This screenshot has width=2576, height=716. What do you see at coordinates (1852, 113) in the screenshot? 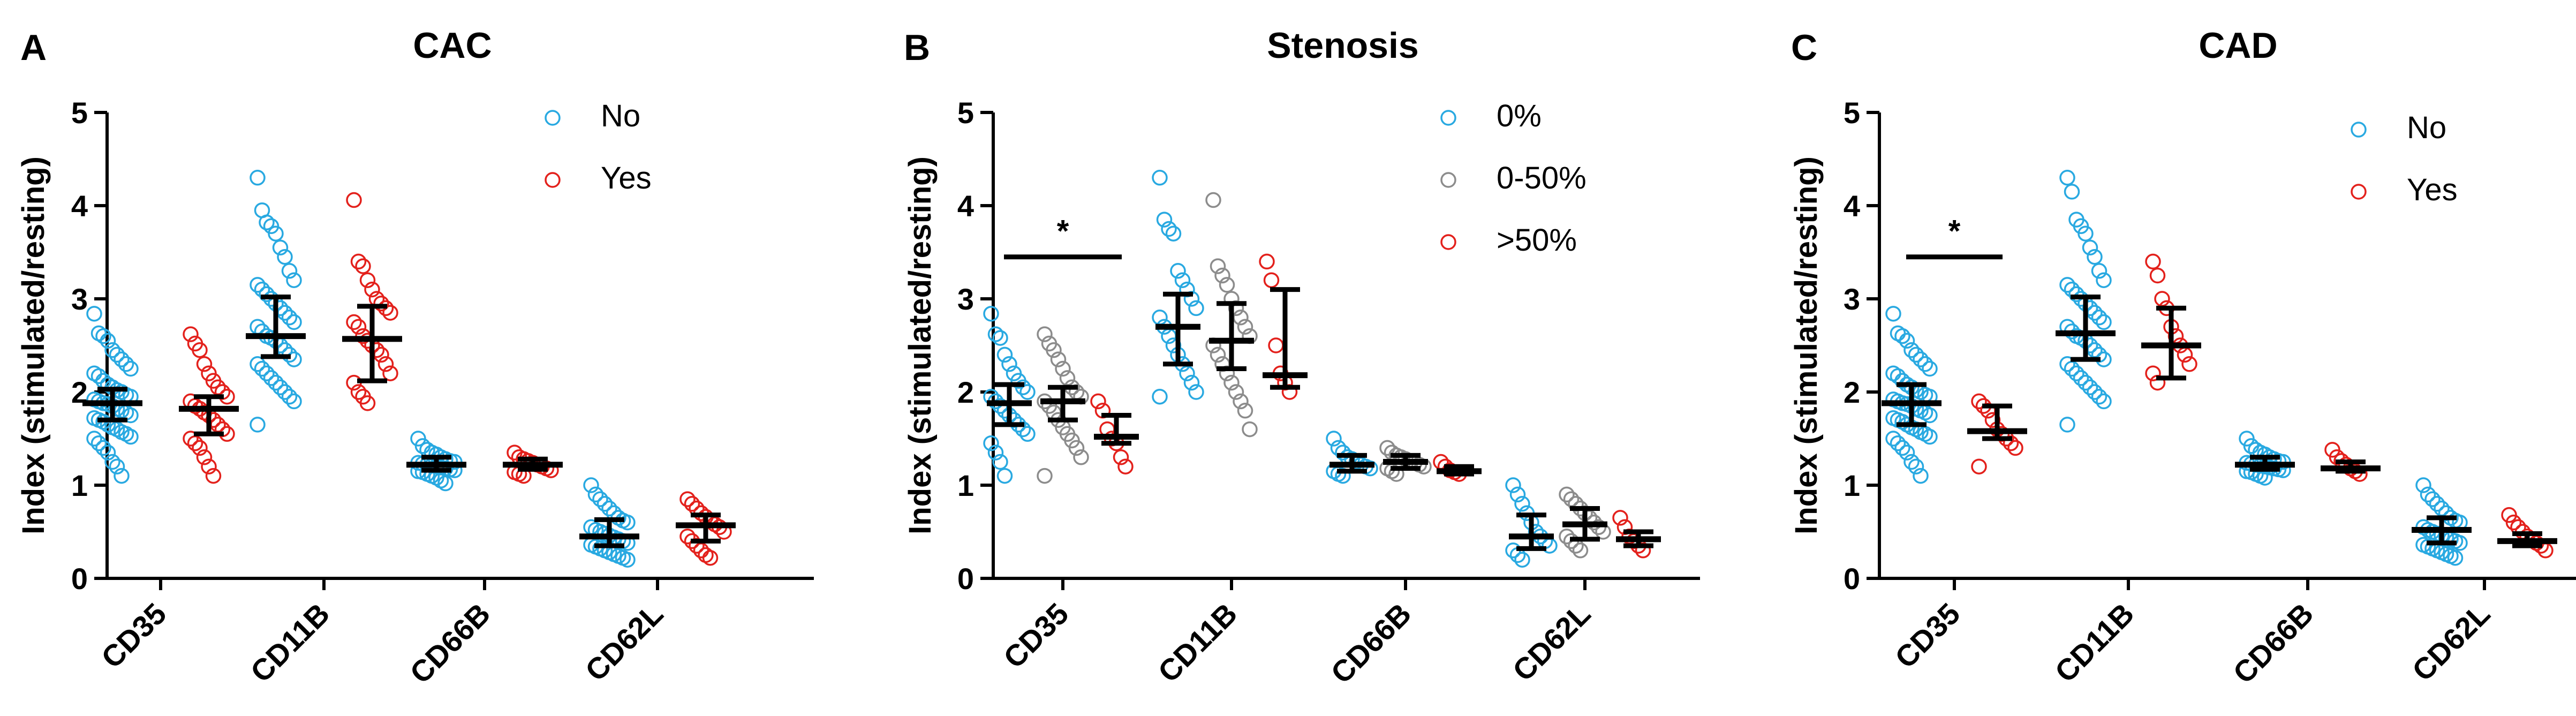
I see `y-tick-label: 5` at bounding box center [1852, 113].